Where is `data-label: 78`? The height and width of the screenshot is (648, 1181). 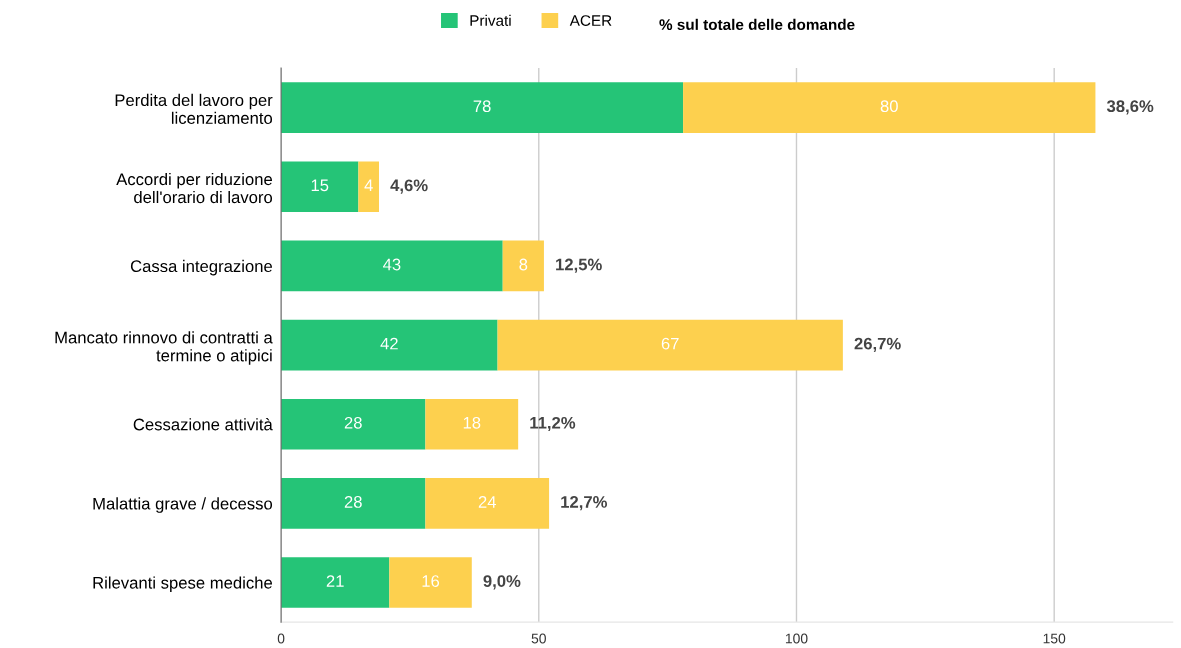
data-label: 78 is located at coordinates (482, 106).